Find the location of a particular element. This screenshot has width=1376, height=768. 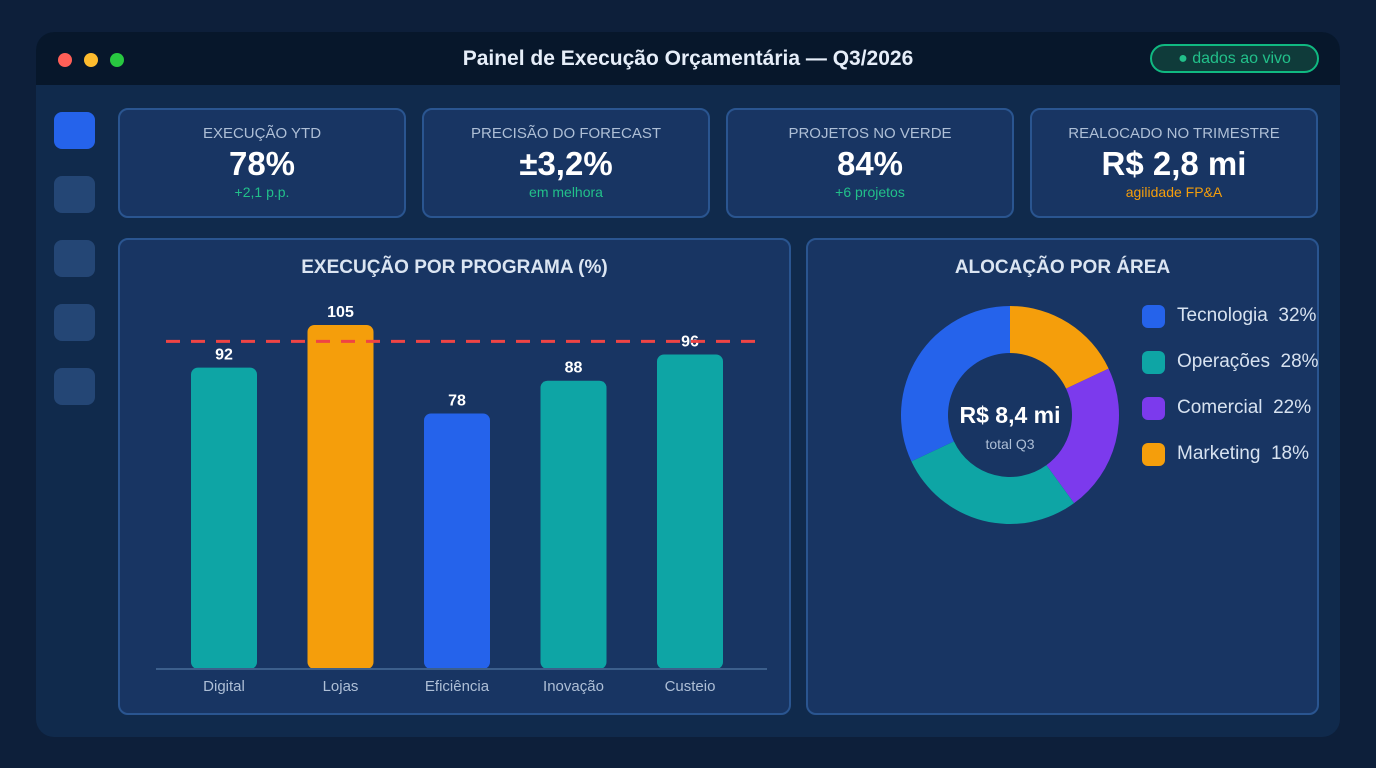

donut-slice-tecnologia is located at coordinates (955, 384).